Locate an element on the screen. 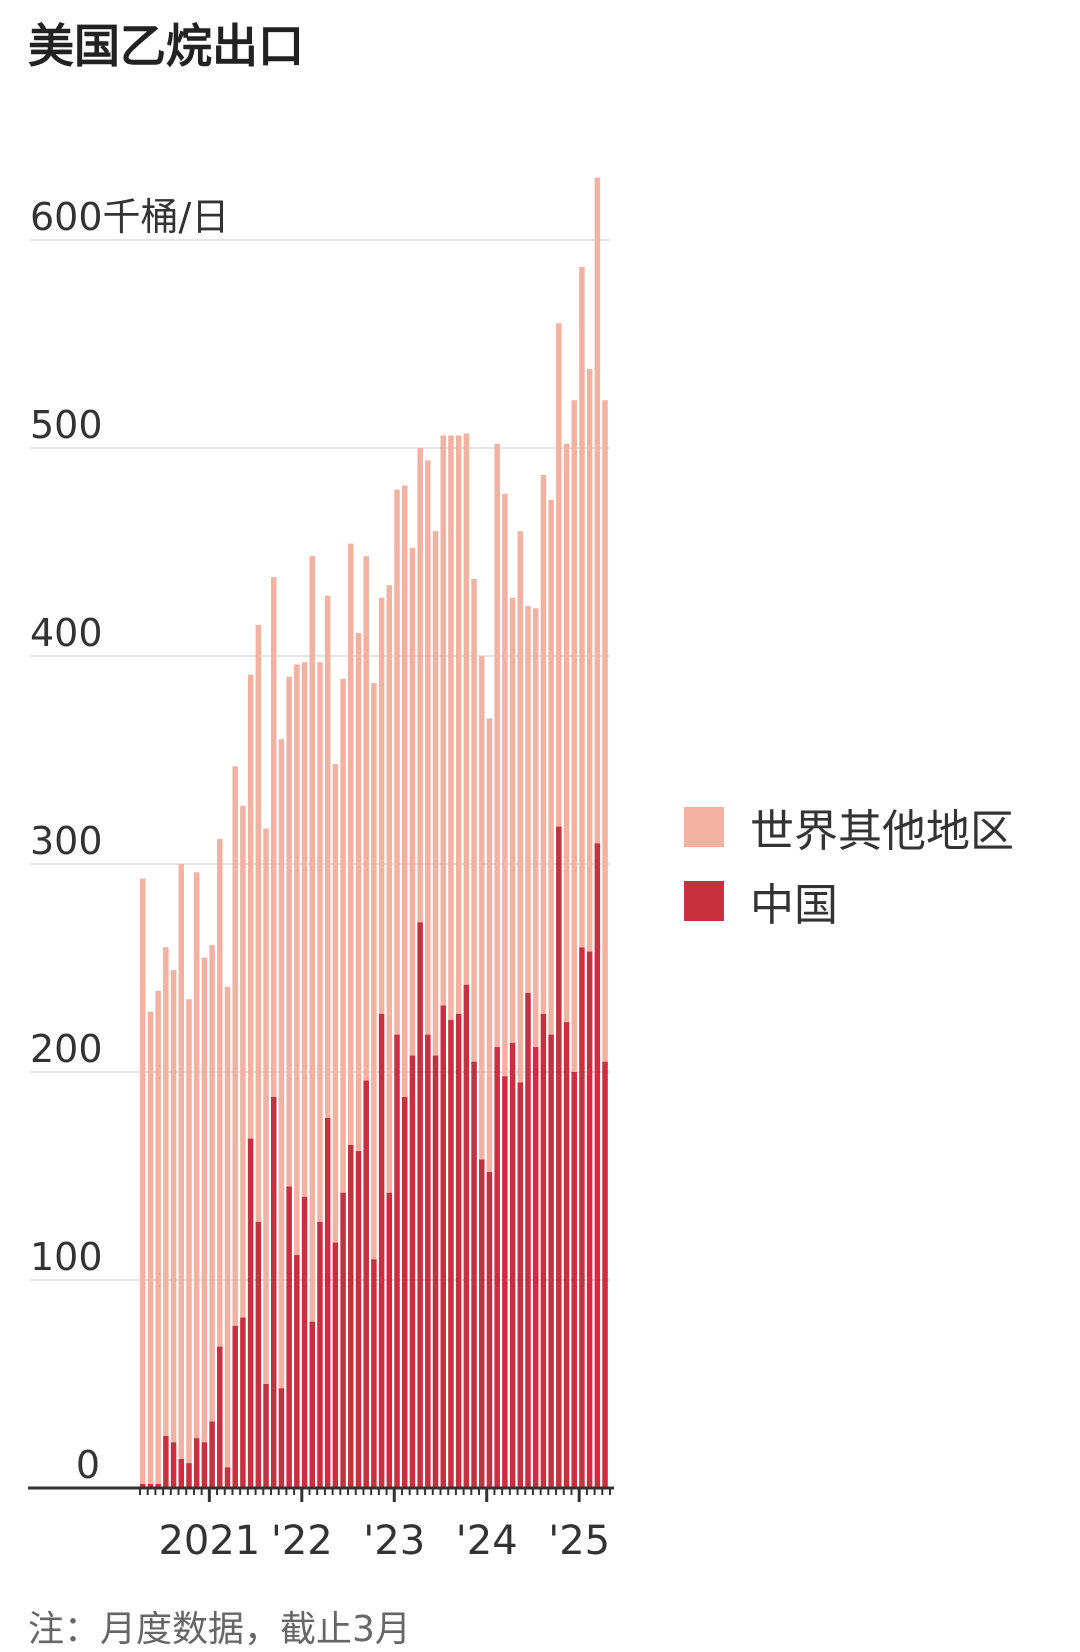 Image resolution: width=1080 pixels, height=1652 pixels. legend-swatch-rest is located at coordinates (704, 827).